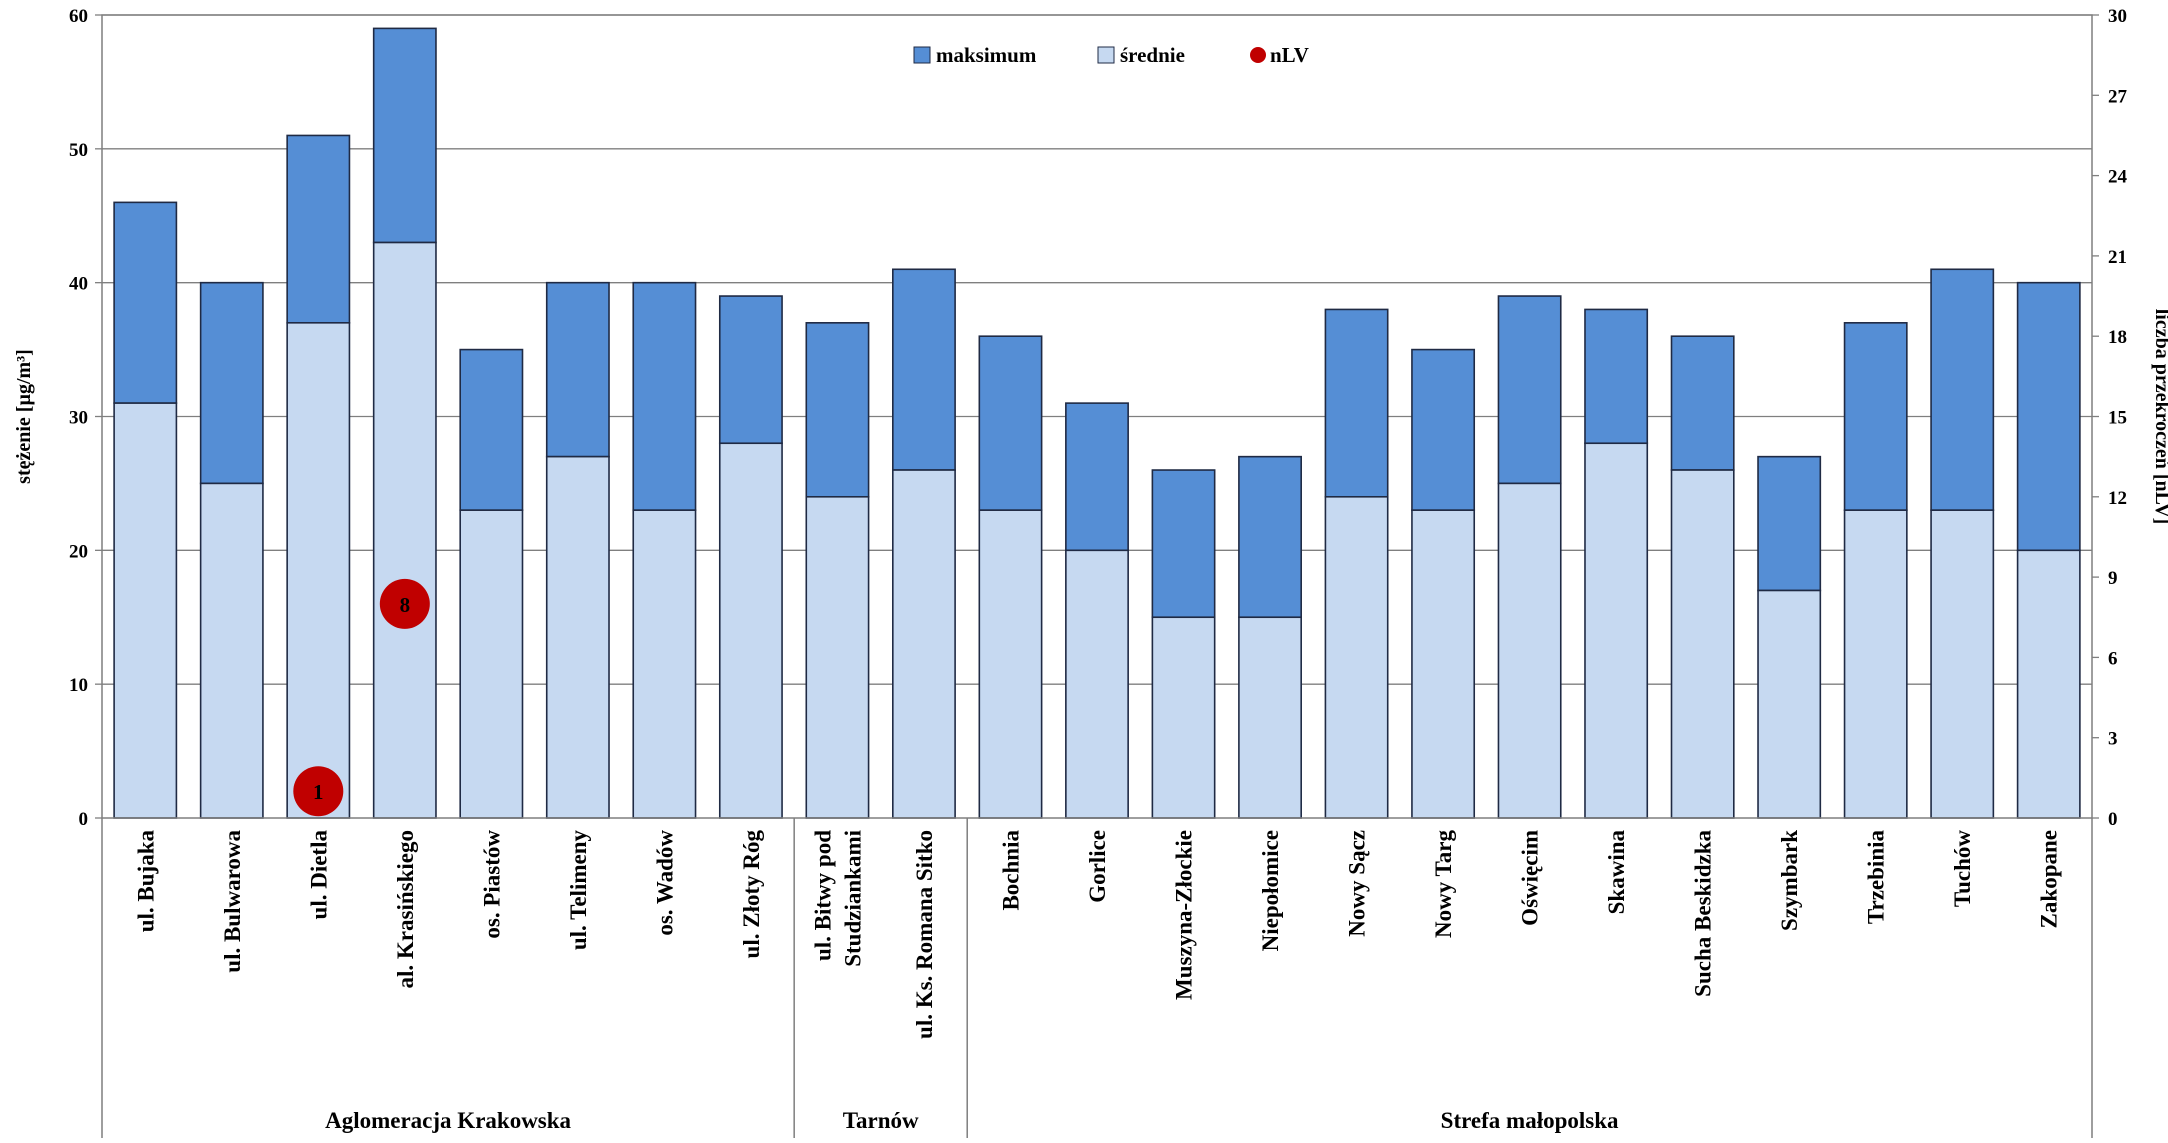  I want to click on category-label: Nowy Targ, so click(1443, 884).